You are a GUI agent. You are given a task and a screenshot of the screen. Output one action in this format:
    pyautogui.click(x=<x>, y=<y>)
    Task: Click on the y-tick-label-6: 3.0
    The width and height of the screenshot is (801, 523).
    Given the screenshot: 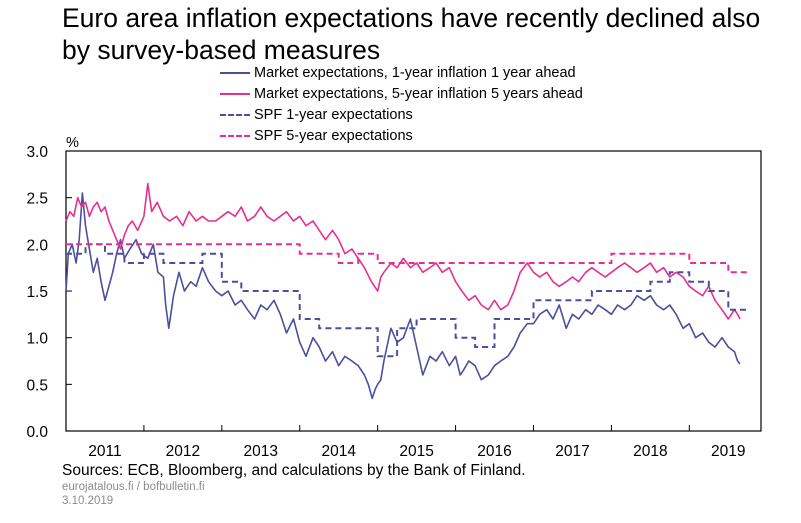 What is the action you would take?
    pyautogui.click(x=37, y=152)
    